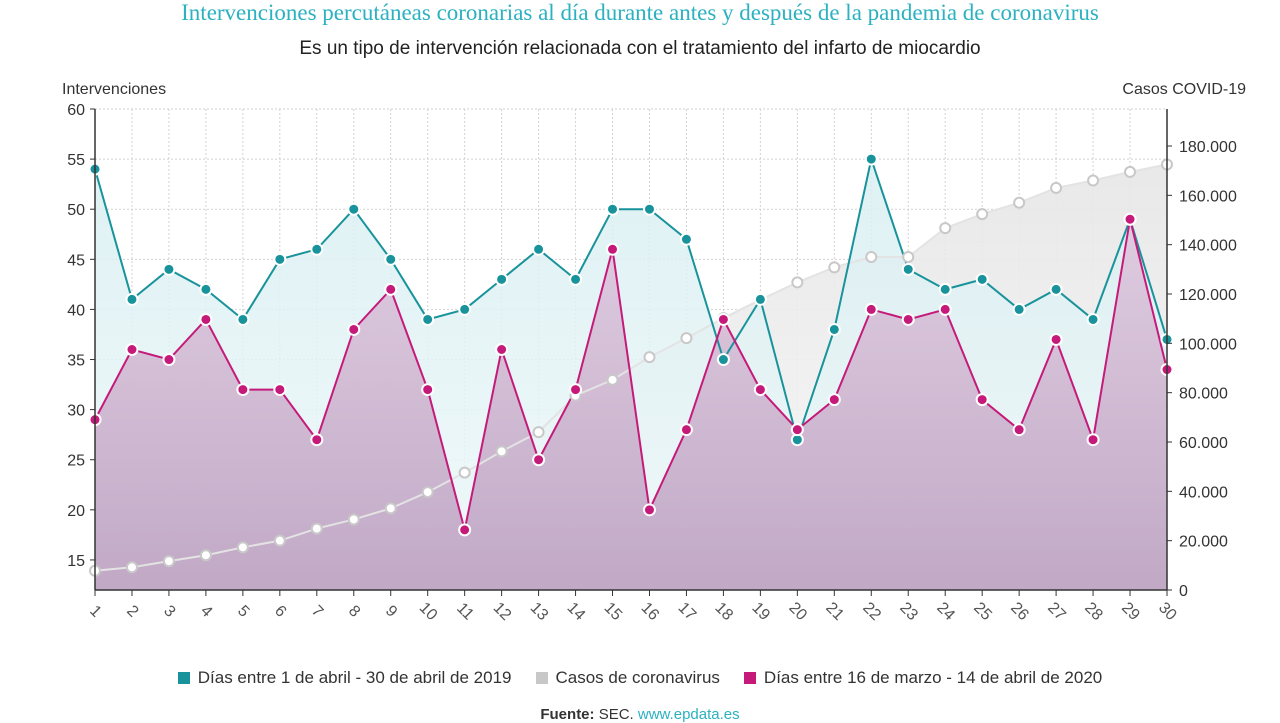  I want to click on x-tick-label: 11, so click(465, 612).